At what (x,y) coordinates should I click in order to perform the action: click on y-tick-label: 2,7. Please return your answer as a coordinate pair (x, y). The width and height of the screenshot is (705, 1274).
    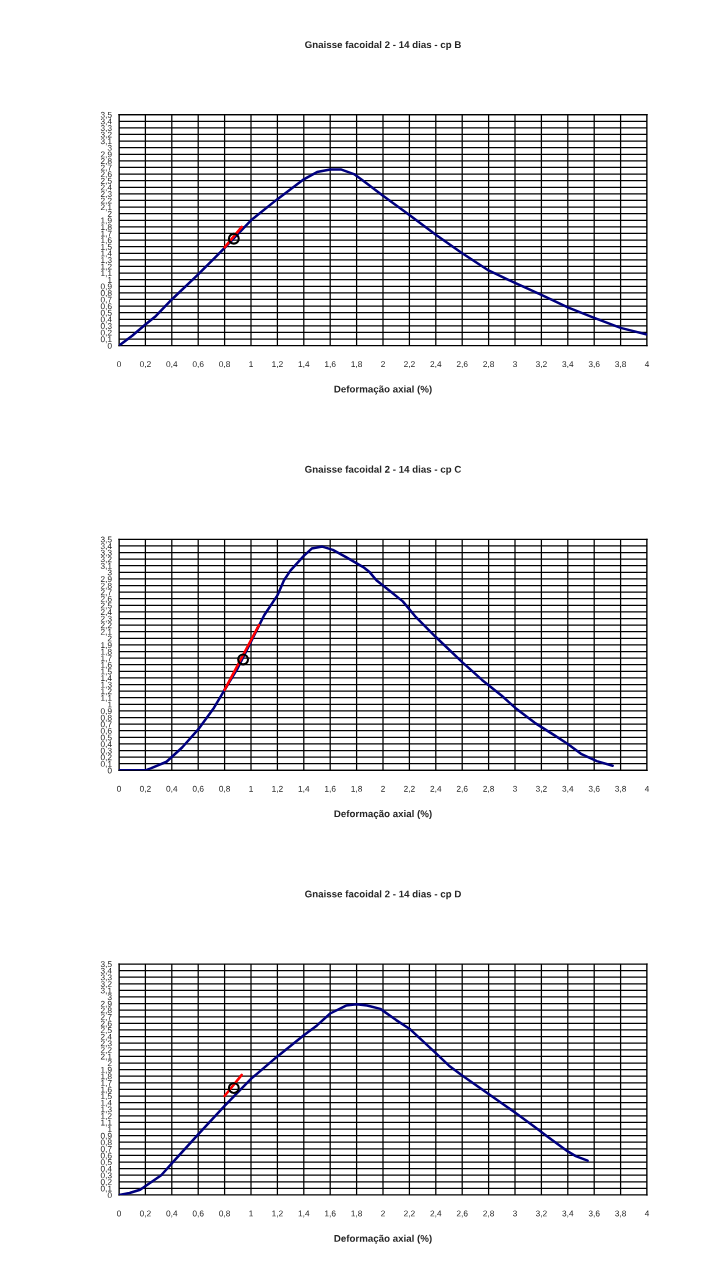
    Looking at the image, I should click on (106, 1017).